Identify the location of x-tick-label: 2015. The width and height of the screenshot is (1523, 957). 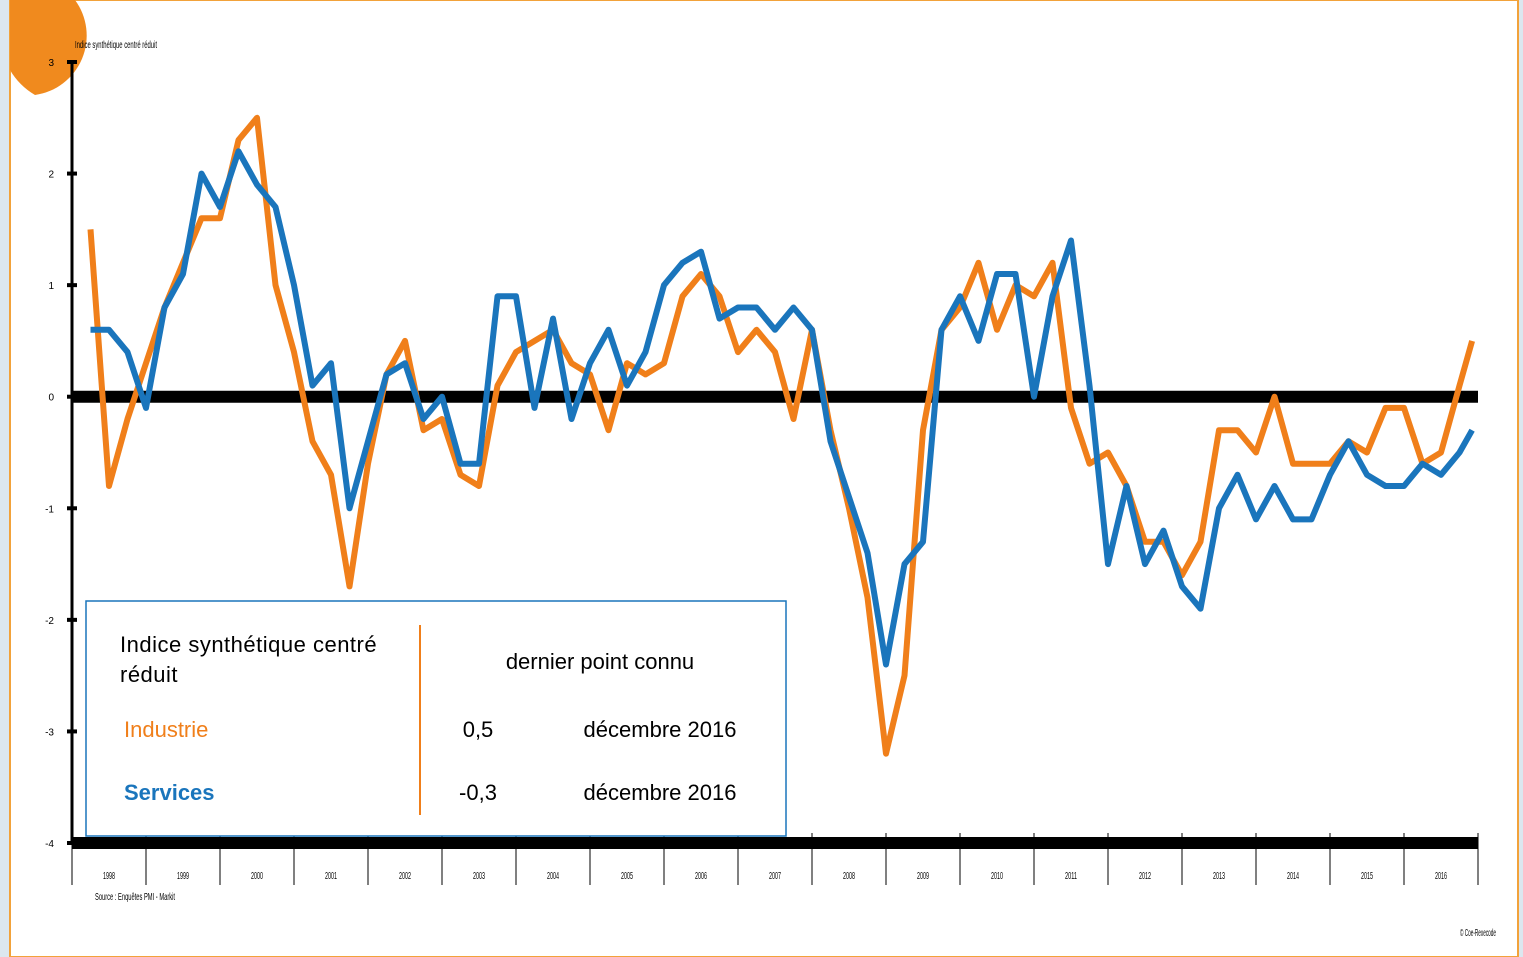
(1367, 876).